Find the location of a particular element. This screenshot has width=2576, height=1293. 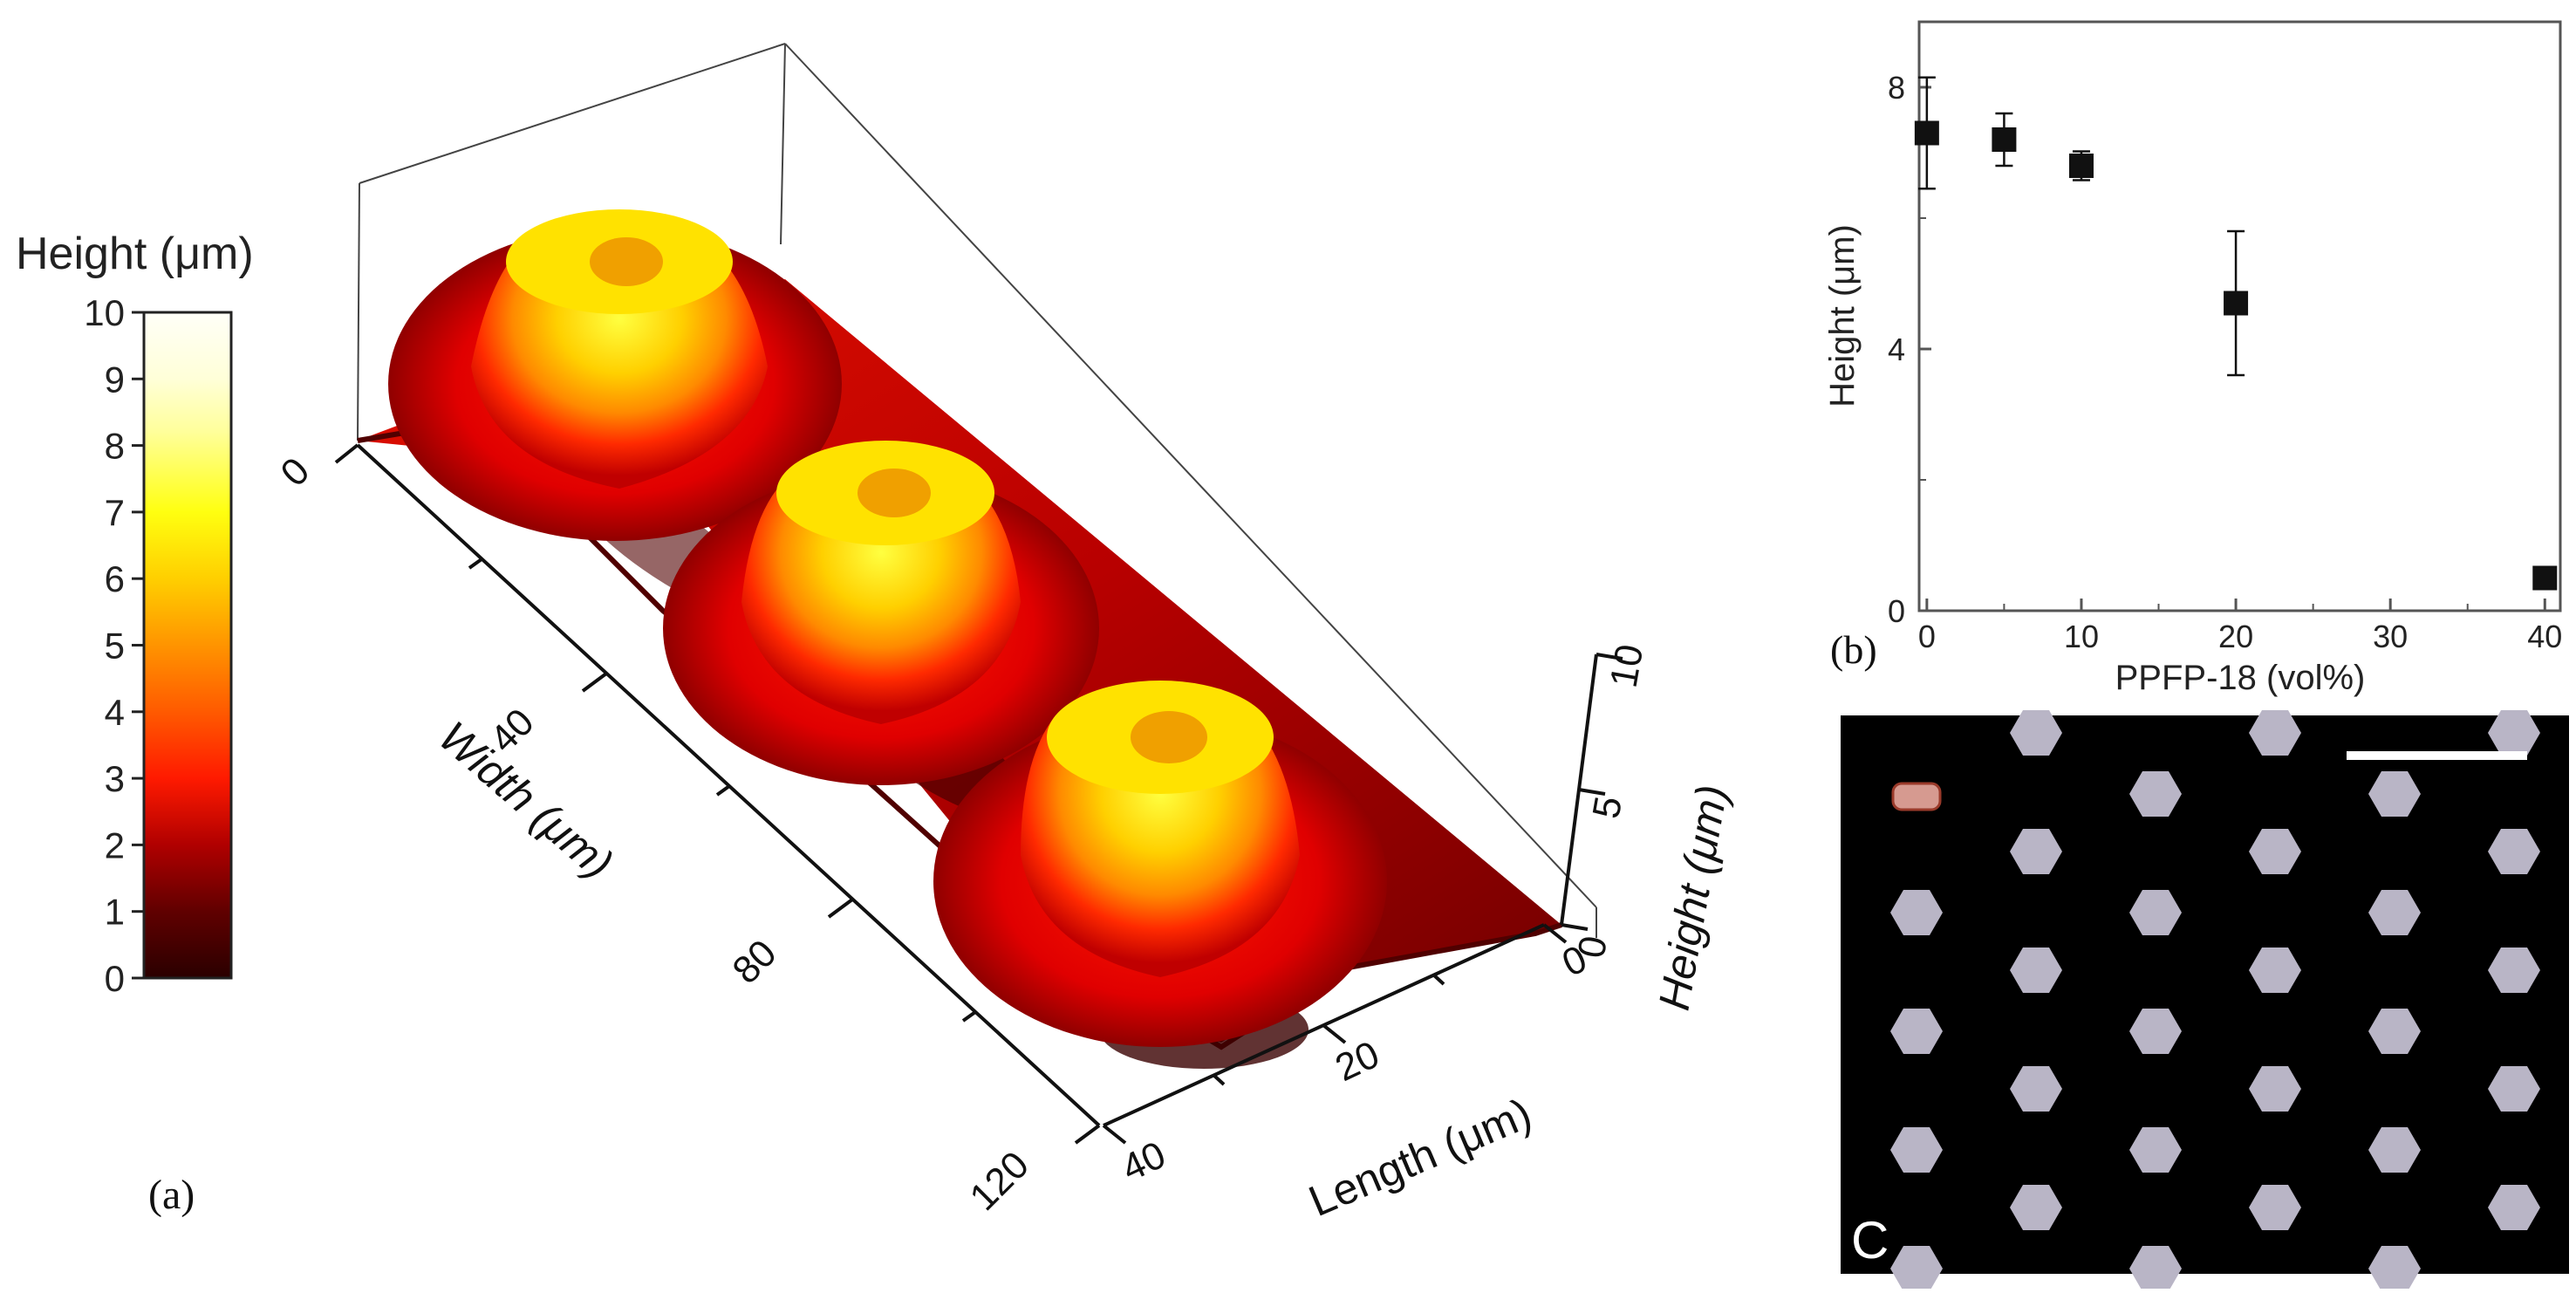

width-tick-80: 80 is located at coordinates (754, 962).